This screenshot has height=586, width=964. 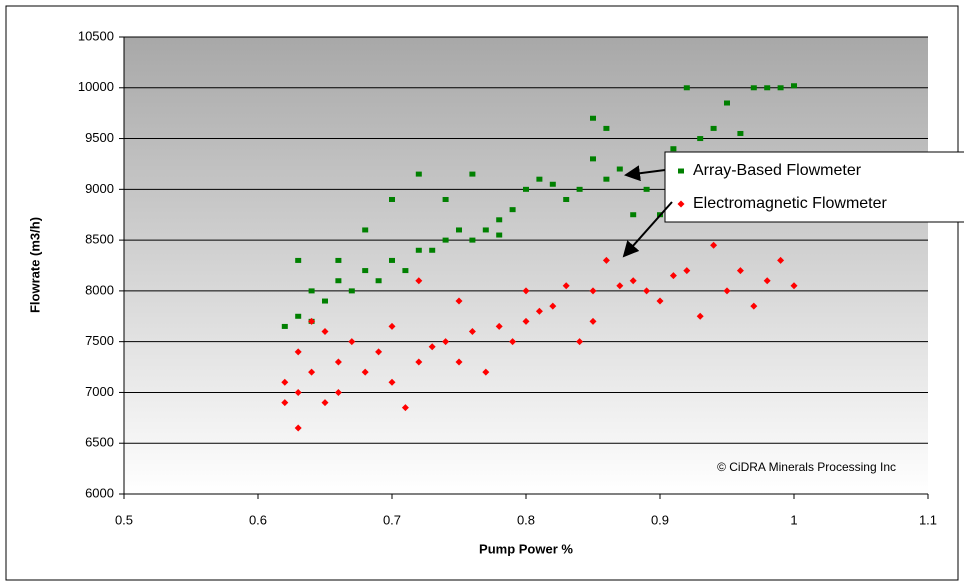 I want to click on x-tick-label: 0.8, so click(x=526, y=519).